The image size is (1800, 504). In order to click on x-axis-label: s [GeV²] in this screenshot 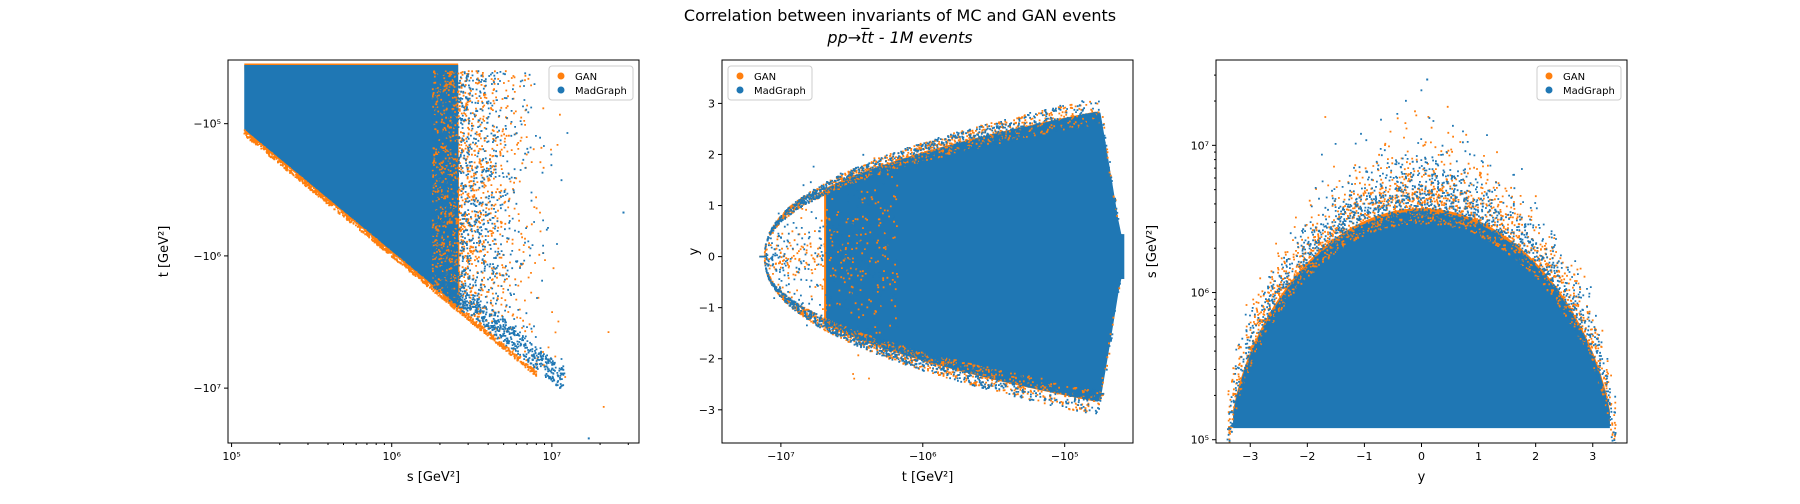, I will do `click(433, 477)`.